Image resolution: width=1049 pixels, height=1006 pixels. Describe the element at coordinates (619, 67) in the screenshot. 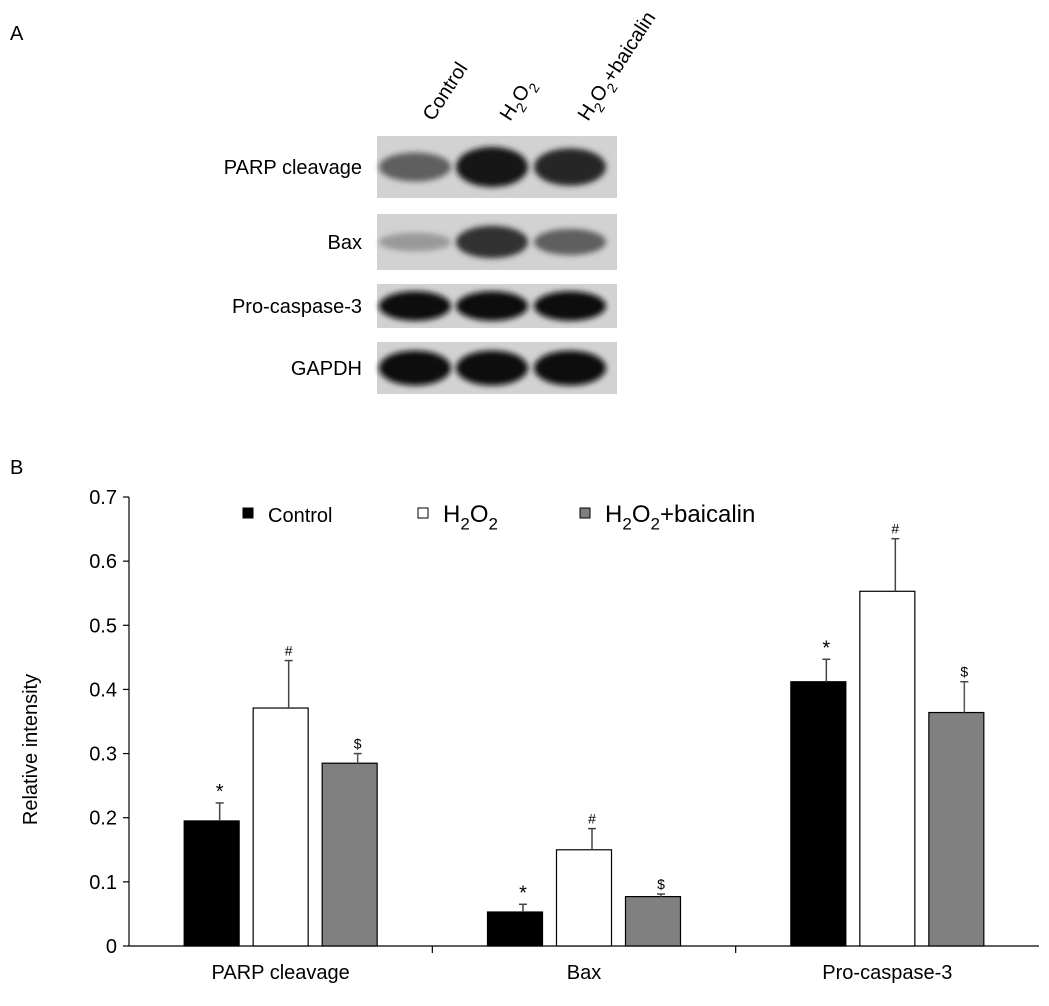

I see `lane-label: H2O2+baicalin` at that location.